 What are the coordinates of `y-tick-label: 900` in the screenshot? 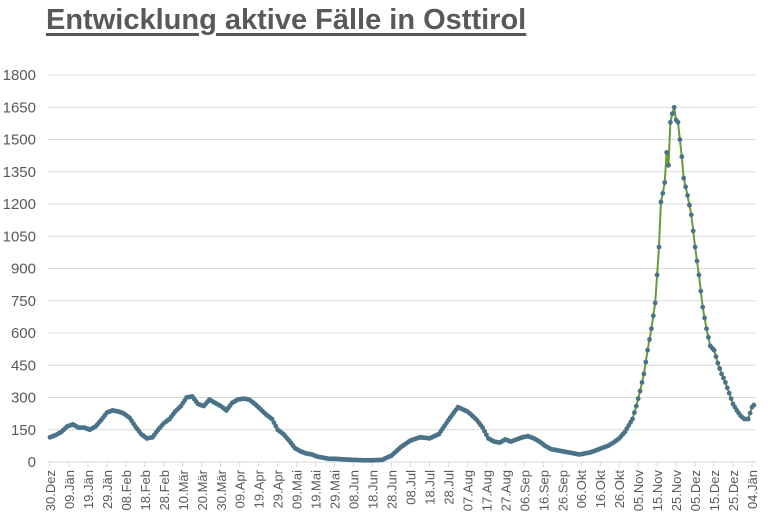 It's located at (23, 269).